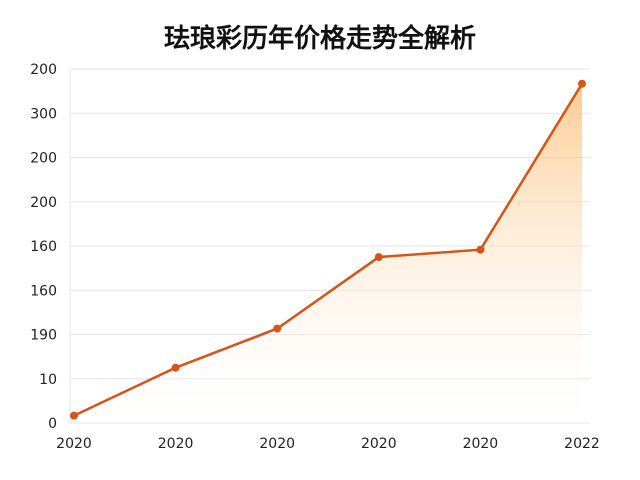  Describe the element at coordinates (582, 444) in the screenshot. I see `x-tick-label: 2022` at that location.